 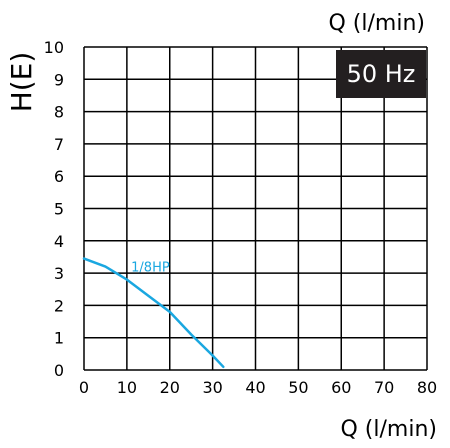 I want to click on y-tick-label: 3, so click(x=59, y=273).